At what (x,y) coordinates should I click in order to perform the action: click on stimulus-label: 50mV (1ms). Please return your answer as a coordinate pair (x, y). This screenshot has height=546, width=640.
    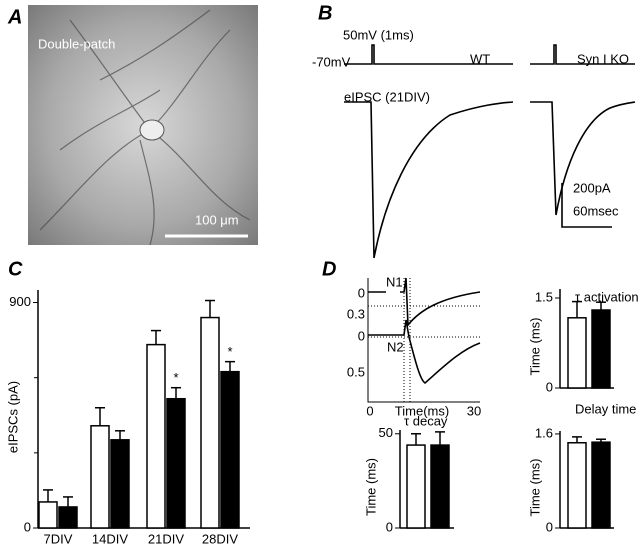
    Looking at the image, I should click on (378, 34).